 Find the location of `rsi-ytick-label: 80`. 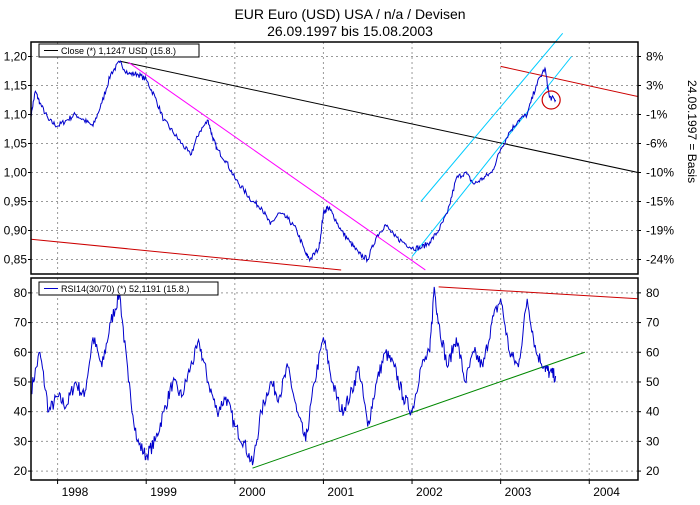

rsi-ytick-label: 80 is located at coordinates (21, 293).